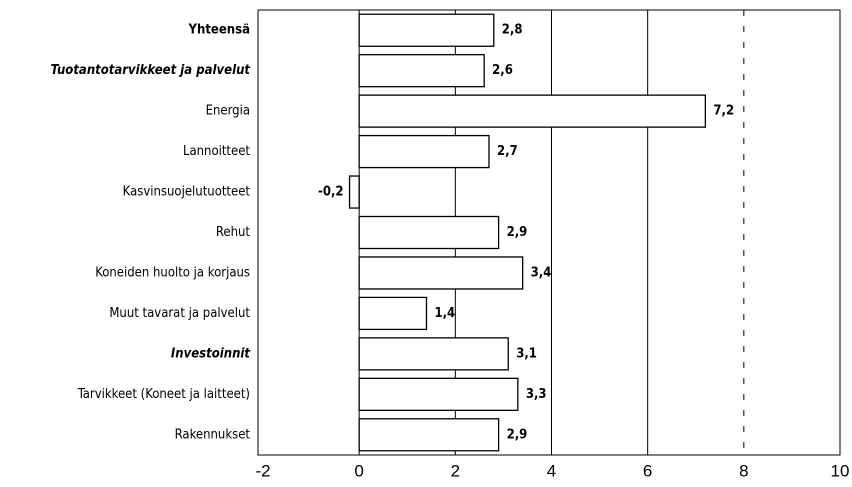  Describe the element at coordinates (179, 313) in the screenshot. I see `y-tick-label: Muut tavarat ja palvelut` at that location.